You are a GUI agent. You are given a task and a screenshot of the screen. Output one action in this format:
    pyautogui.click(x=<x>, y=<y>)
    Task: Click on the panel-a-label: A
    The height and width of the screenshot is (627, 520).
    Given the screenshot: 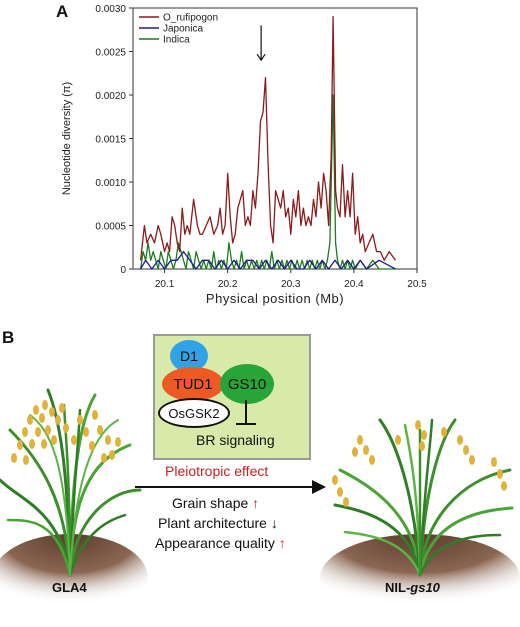 What is the action you would take?
    pyautogui.click(x=62, y=11)
    